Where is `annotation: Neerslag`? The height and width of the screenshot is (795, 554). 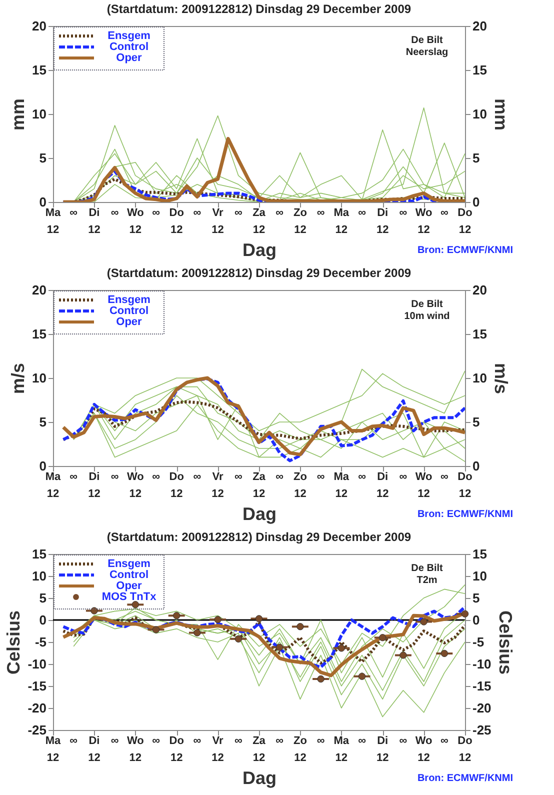
annotation: Neerslag is located at coordinates (427, 52).